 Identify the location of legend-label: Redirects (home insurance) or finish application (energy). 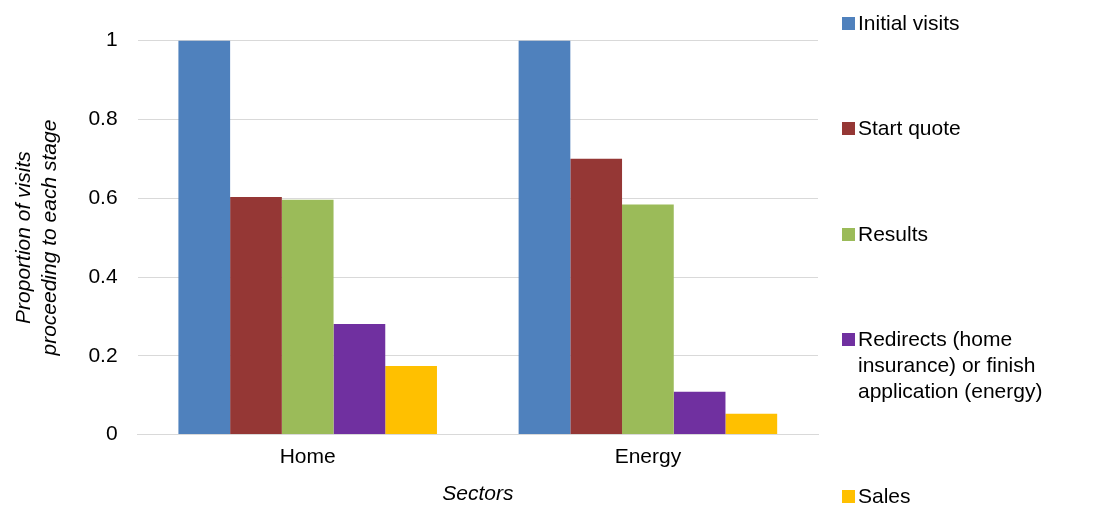
(951, 364).